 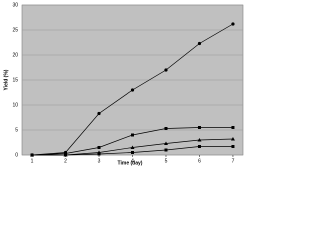 What do you see at coordinates (199, 161) in the screenshot?
I see `x-tick-label: 6` at bounding box center [199, 161].